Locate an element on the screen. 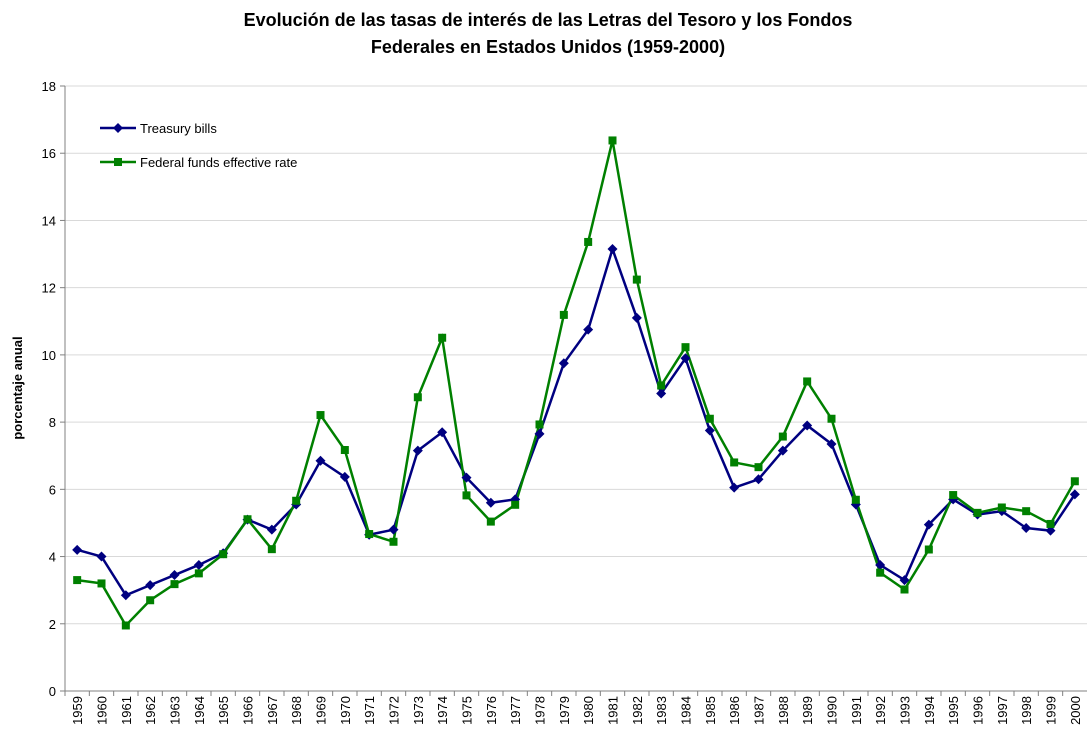 This screenshot has height=742, width=1091. chart-title: Federales en Estados Unidos (1959-2000) is located at coordinates (548, 47).